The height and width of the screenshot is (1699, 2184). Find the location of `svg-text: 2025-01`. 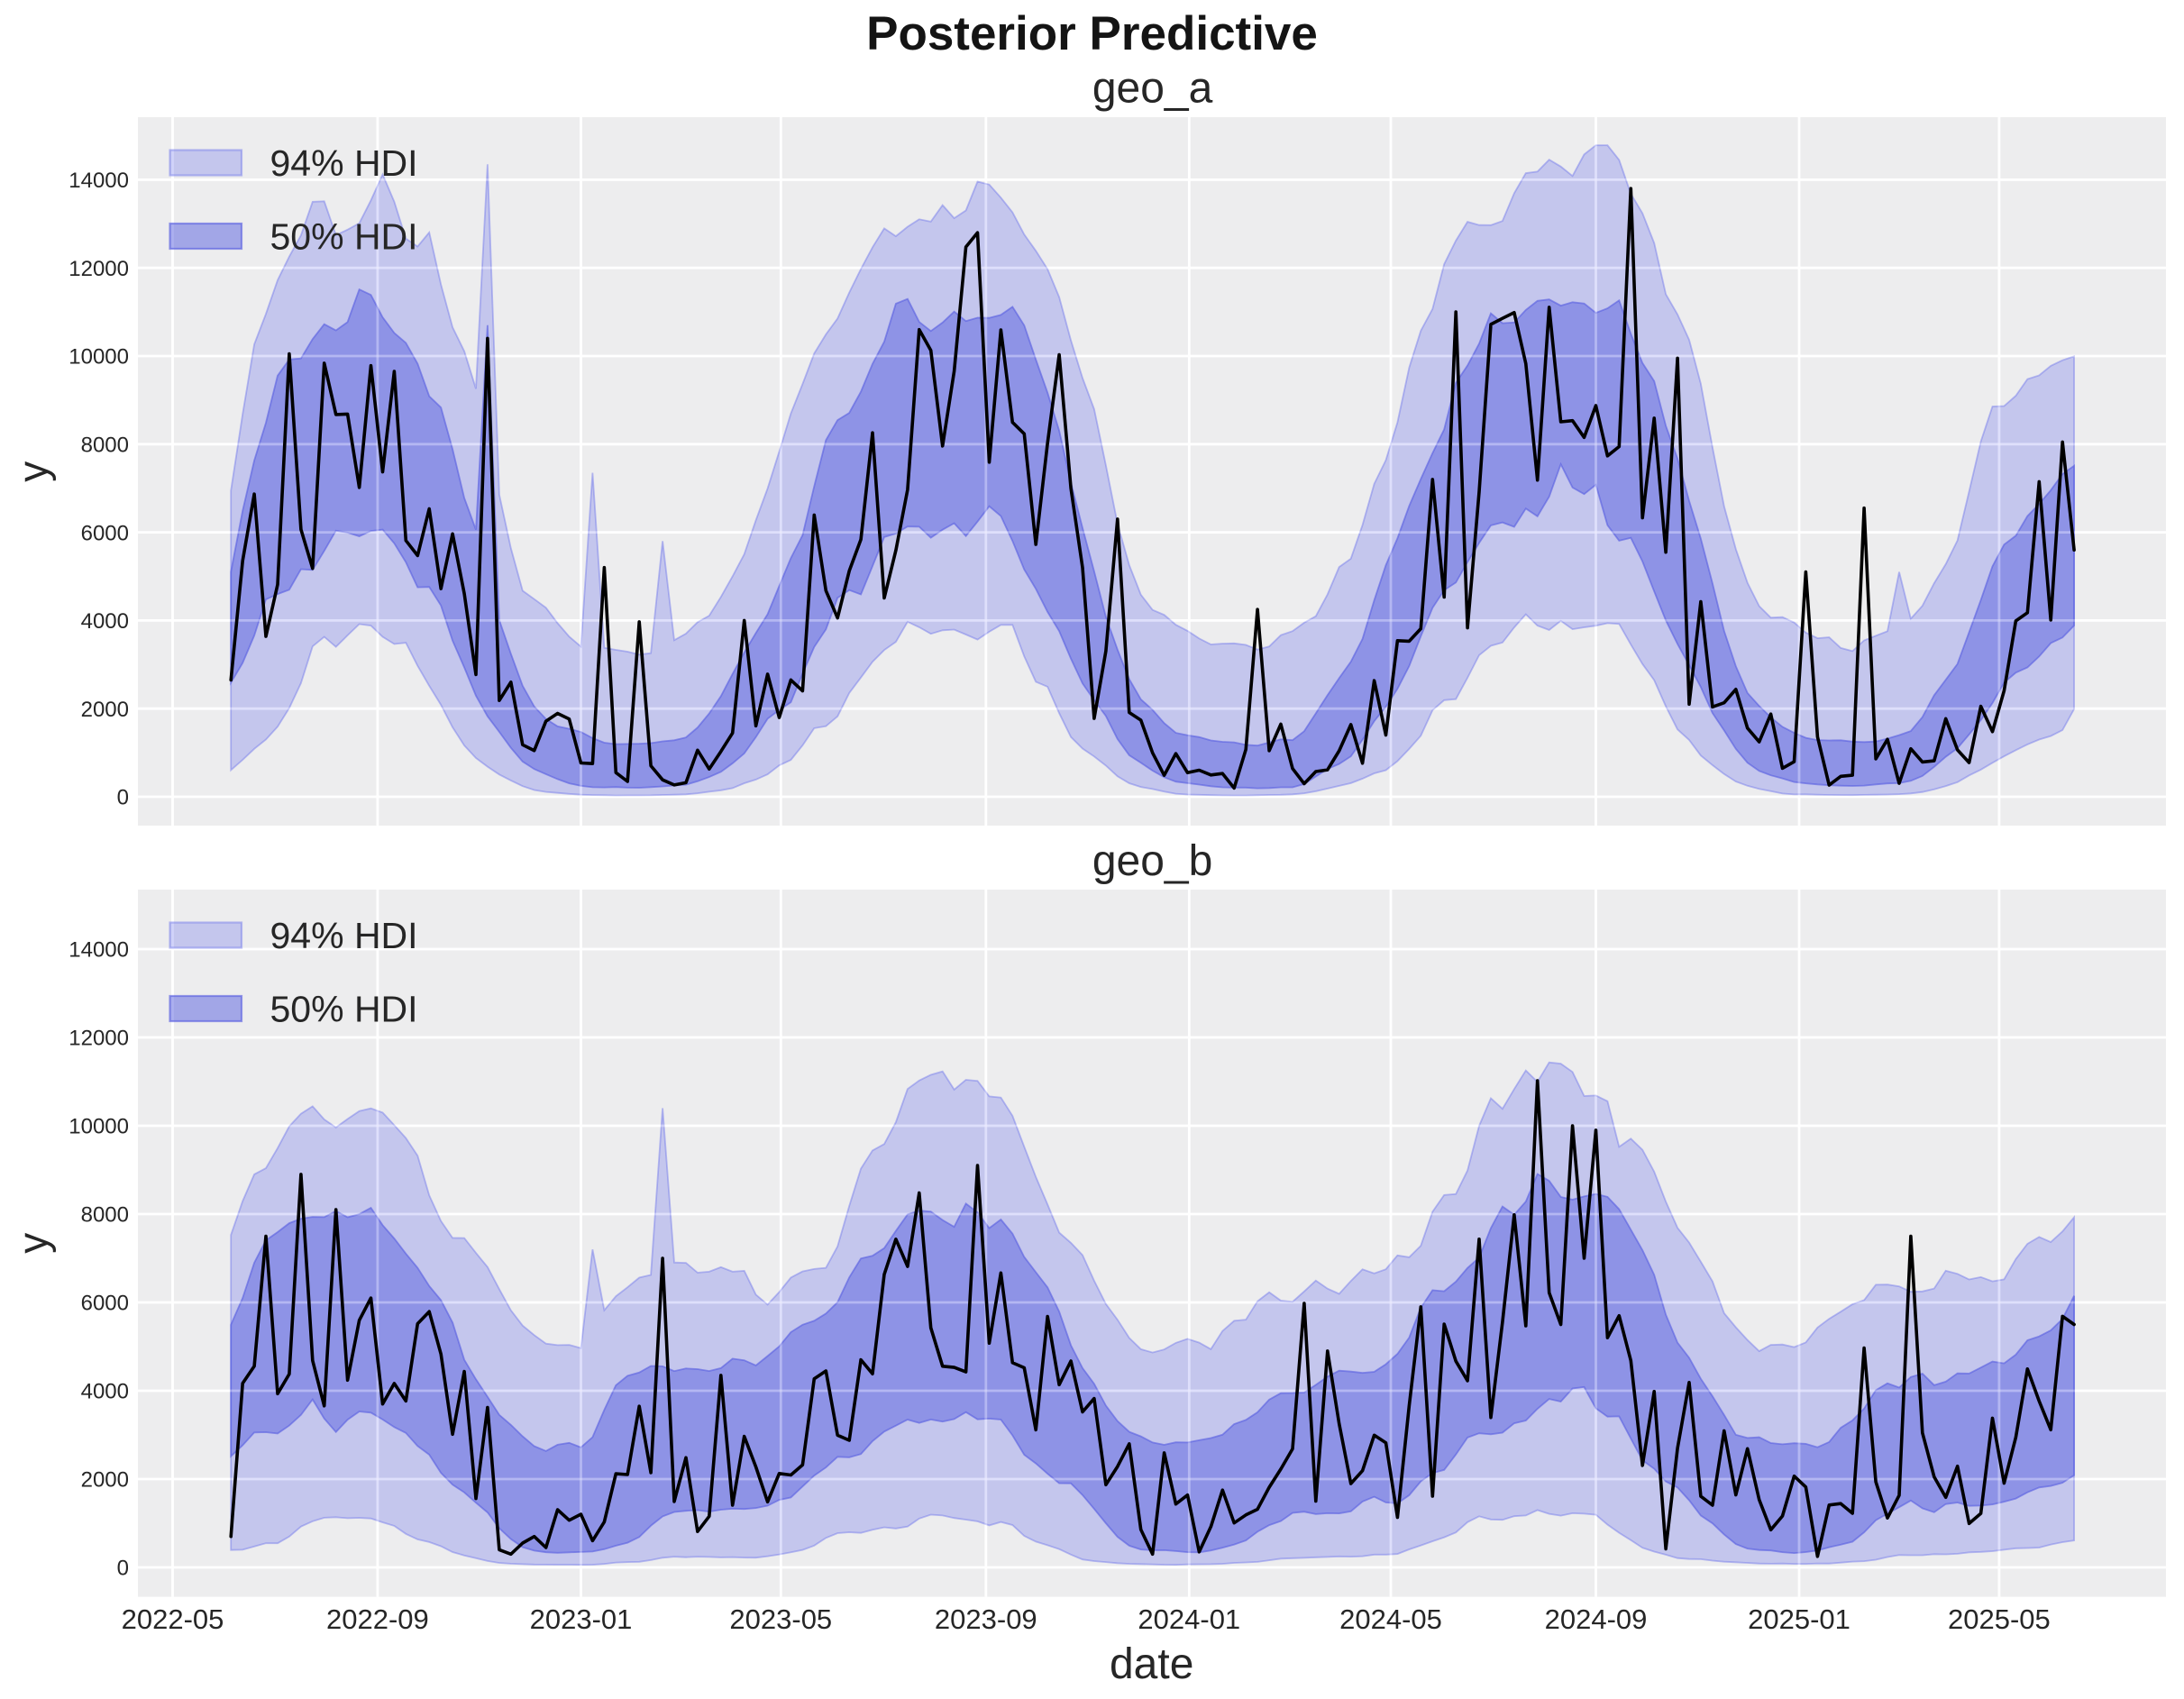

svg-text: 2025-01 is located at coordinates (1799, 1619).